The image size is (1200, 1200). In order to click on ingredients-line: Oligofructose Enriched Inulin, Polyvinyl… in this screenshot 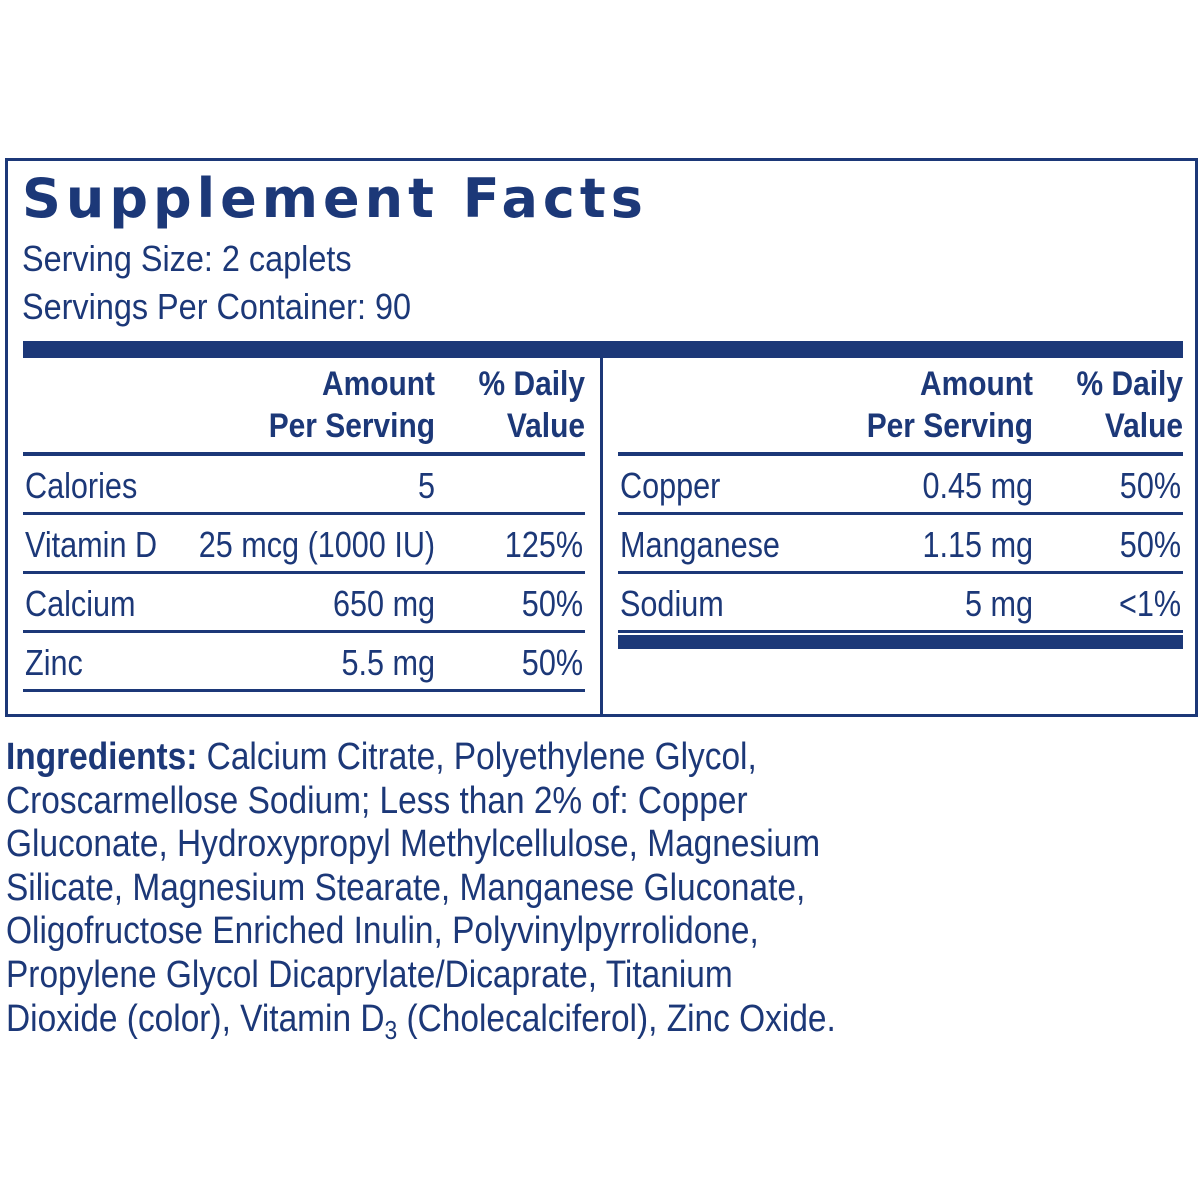, I will do `click(382, 931)`.